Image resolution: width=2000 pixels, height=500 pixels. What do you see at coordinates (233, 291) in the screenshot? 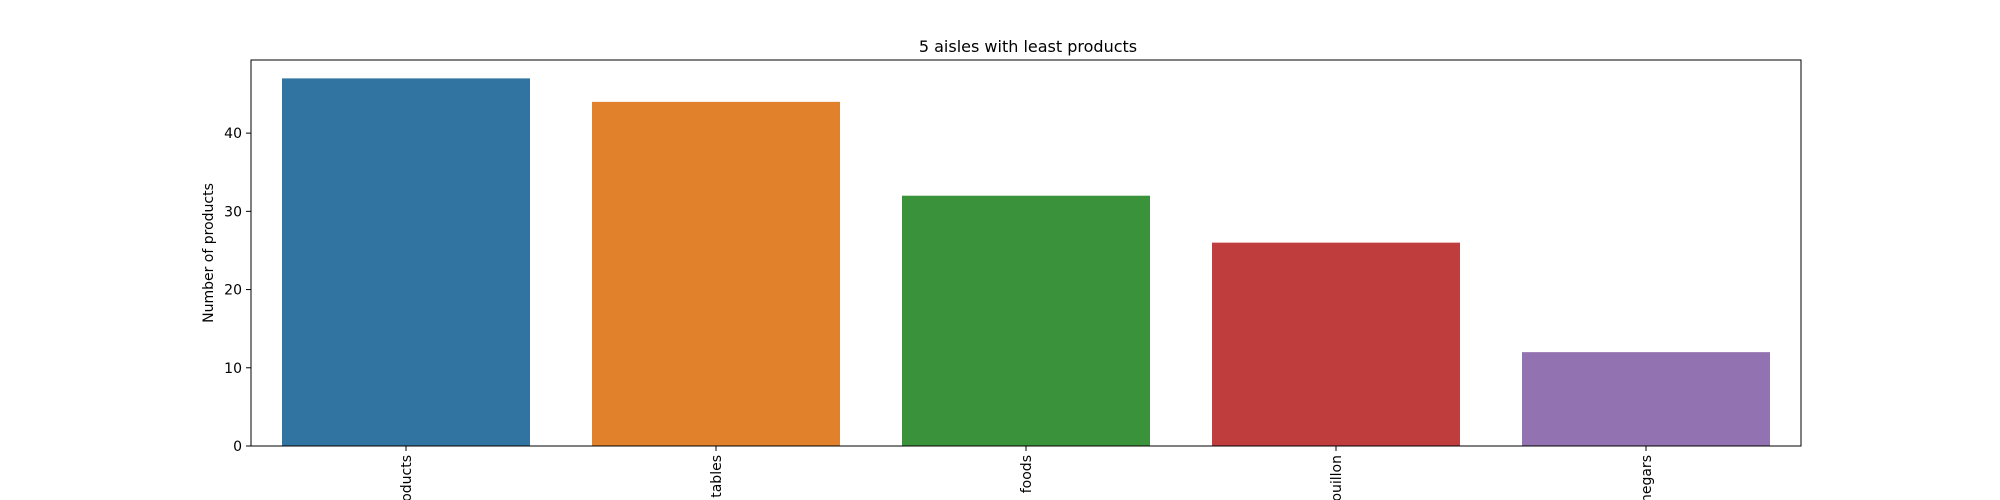
I see `y-tick-label-2: 20` at bounding box center [233, 291].